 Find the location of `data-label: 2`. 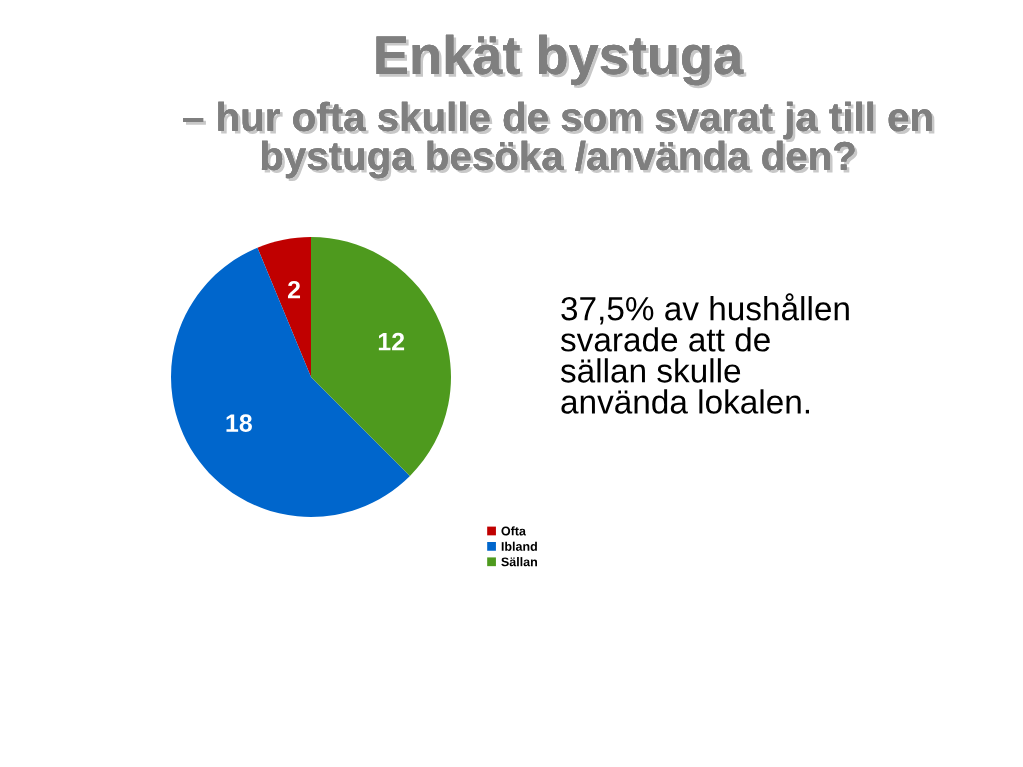

data-label: 2 is located at coordinates (294, 289).